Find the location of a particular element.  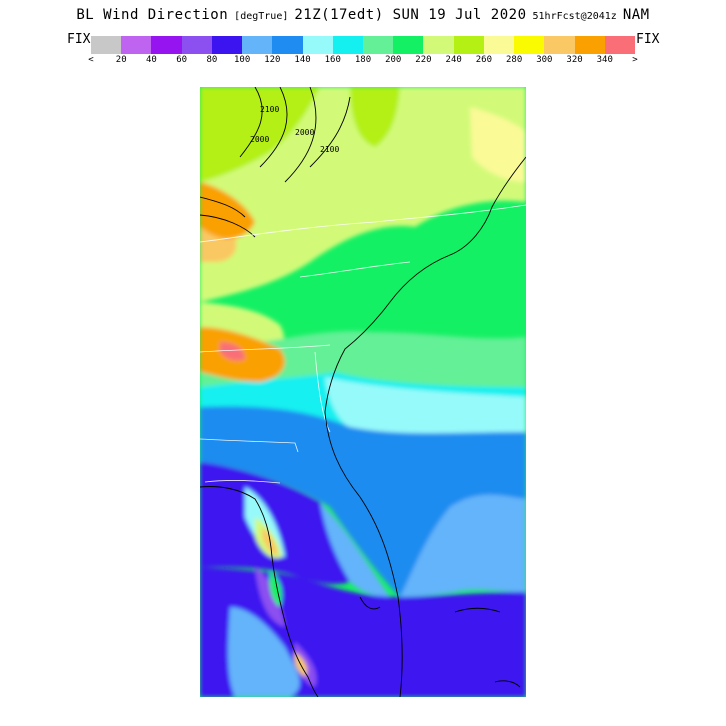

colorbar-tick-label: 260 is located at coordinates (484, 60).